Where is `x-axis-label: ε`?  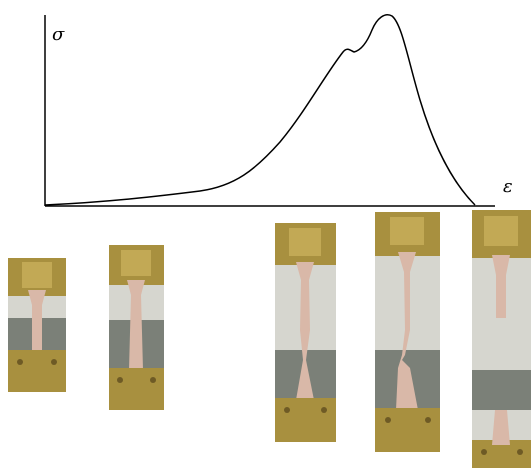
x-axis-label: ε is located at coordinates (508, 186).